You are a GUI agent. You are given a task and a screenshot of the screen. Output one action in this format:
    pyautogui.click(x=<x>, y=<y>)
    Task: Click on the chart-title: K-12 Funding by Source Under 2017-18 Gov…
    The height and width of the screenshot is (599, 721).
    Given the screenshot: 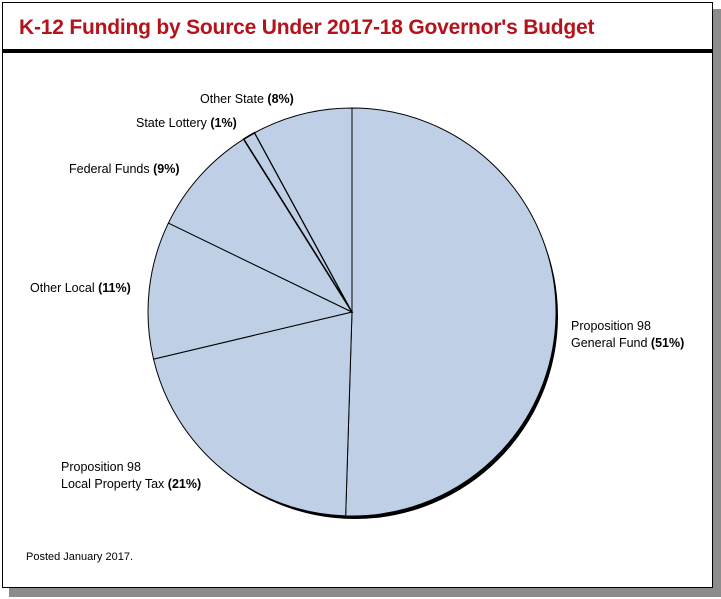 What is the action you would take?
    pyautogui.click(x=307, y=27)
    